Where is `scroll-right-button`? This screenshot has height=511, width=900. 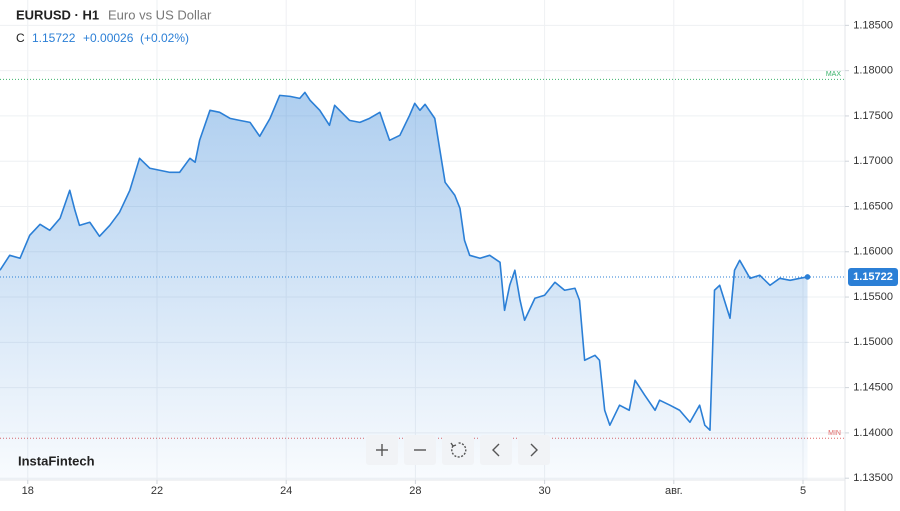
scroll-right-button is located at coordinates (534, 450).